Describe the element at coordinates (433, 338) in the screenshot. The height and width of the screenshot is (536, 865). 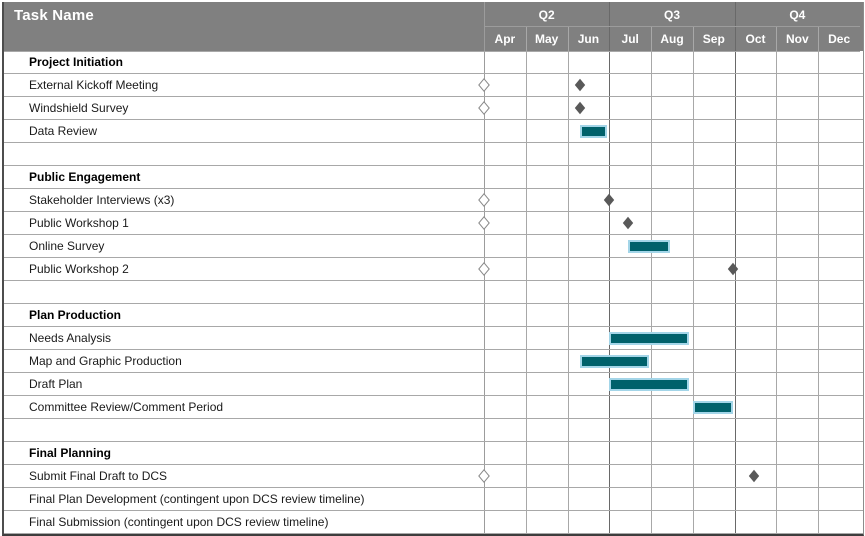
I see `task-row: Needs Analysis` at that location.